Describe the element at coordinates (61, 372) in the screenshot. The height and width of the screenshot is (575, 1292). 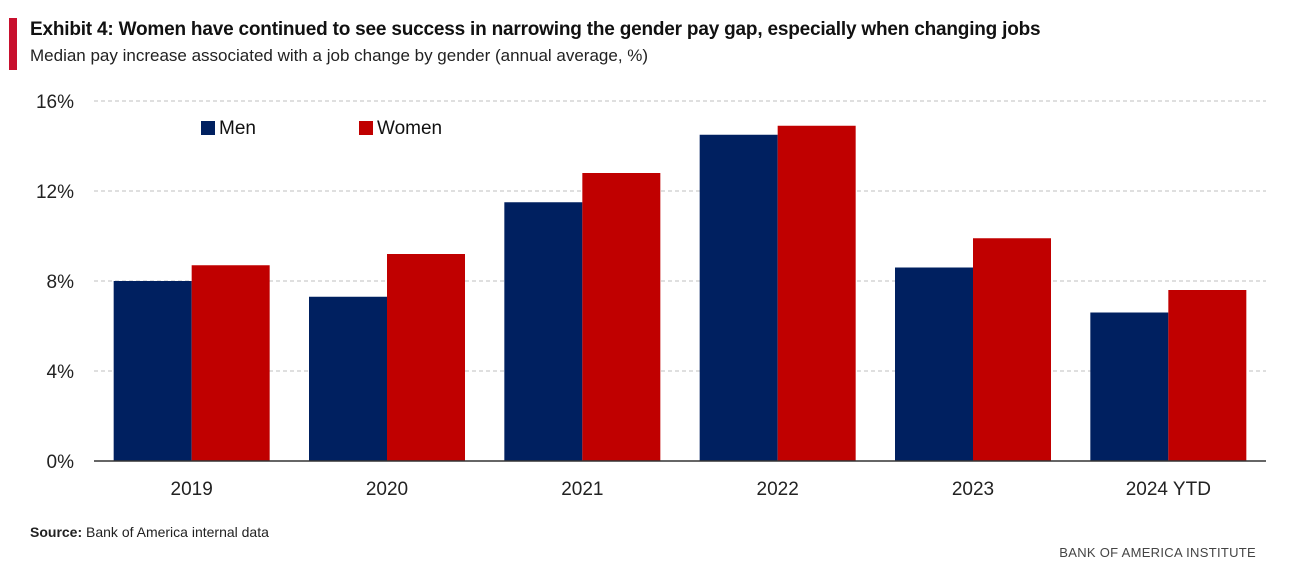
I see `y-tick-label: 4%` at that location.